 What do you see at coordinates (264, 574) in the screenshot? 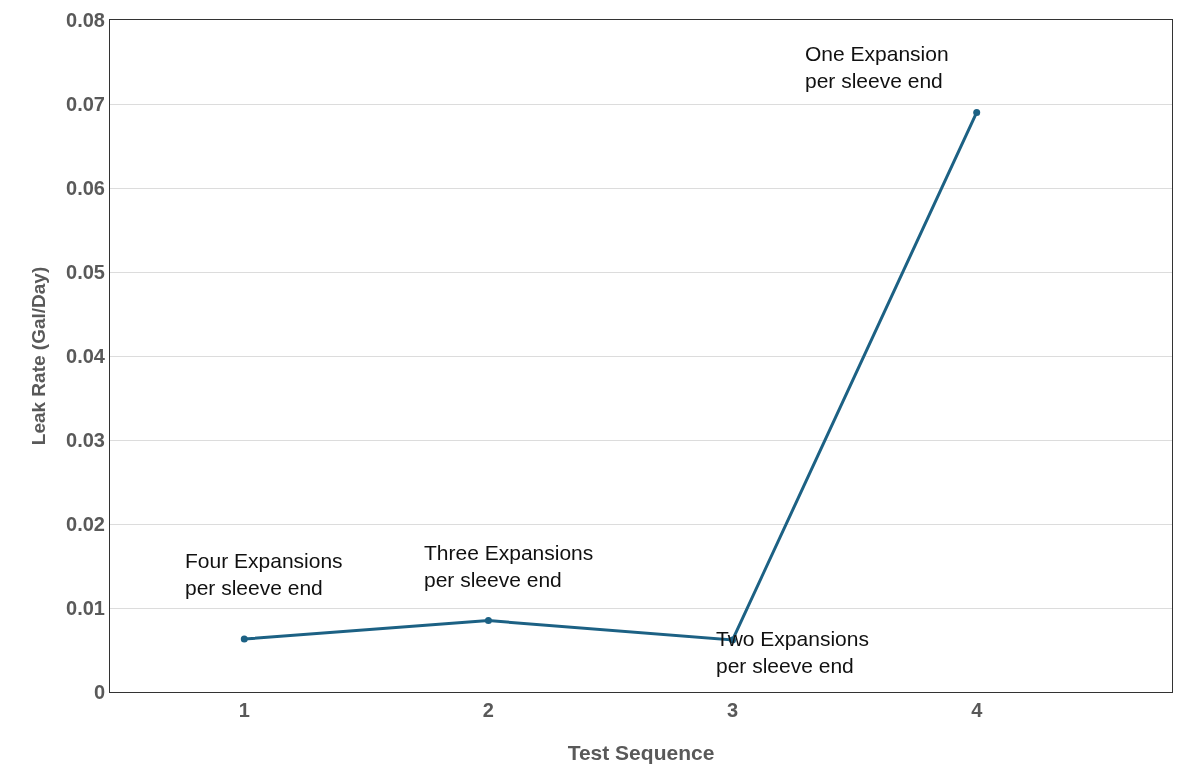
I see `annotation: Four Expansions per sleeve end` at bounding box center [264, 574].